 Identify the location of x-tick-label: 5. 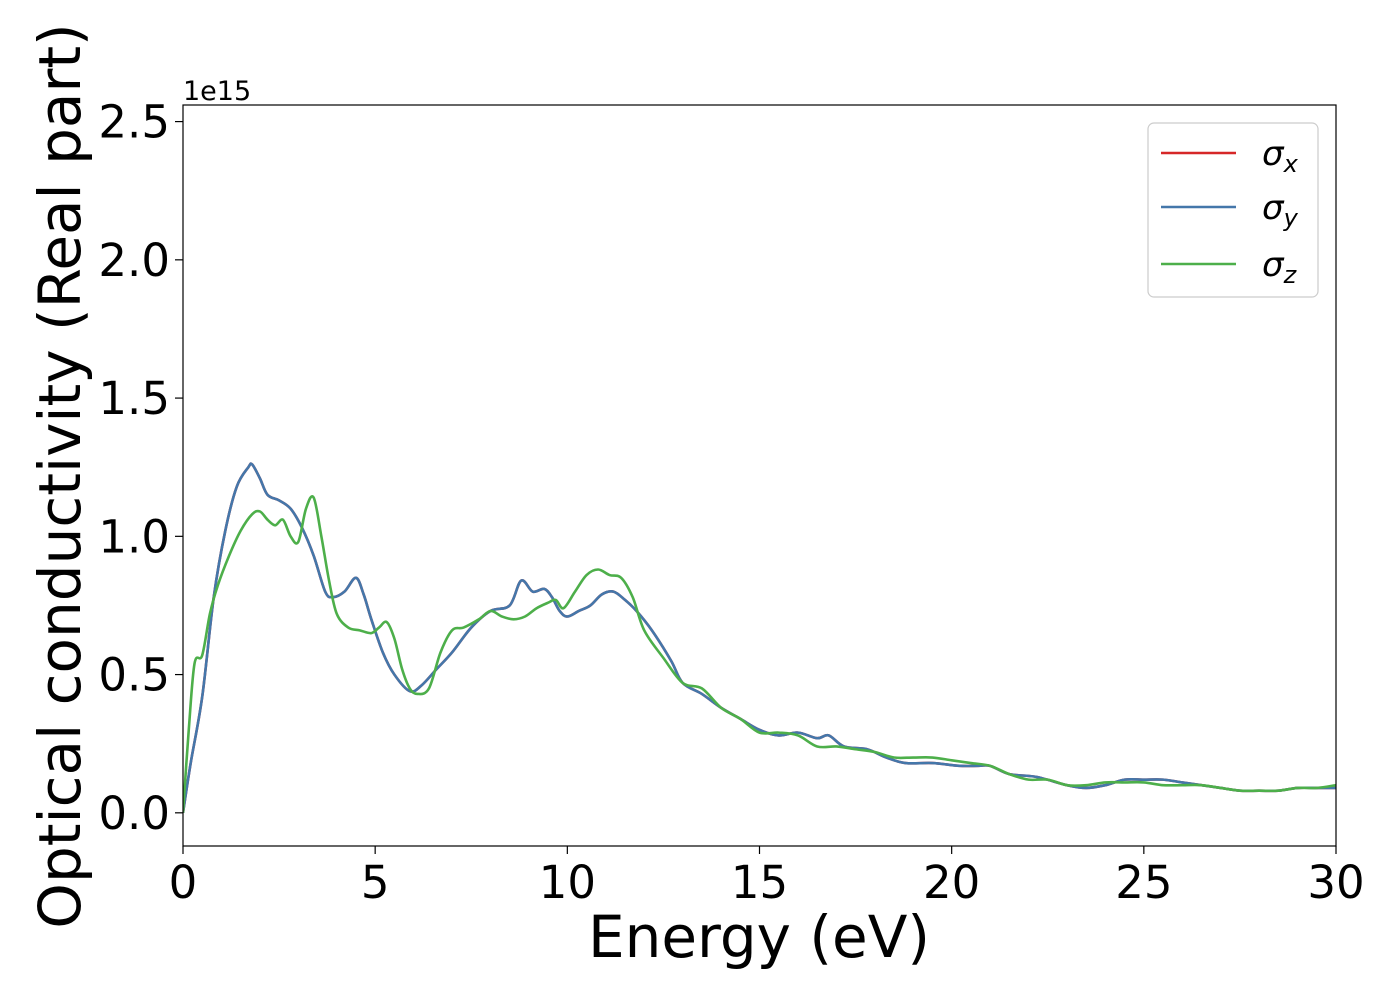
(375, 882).